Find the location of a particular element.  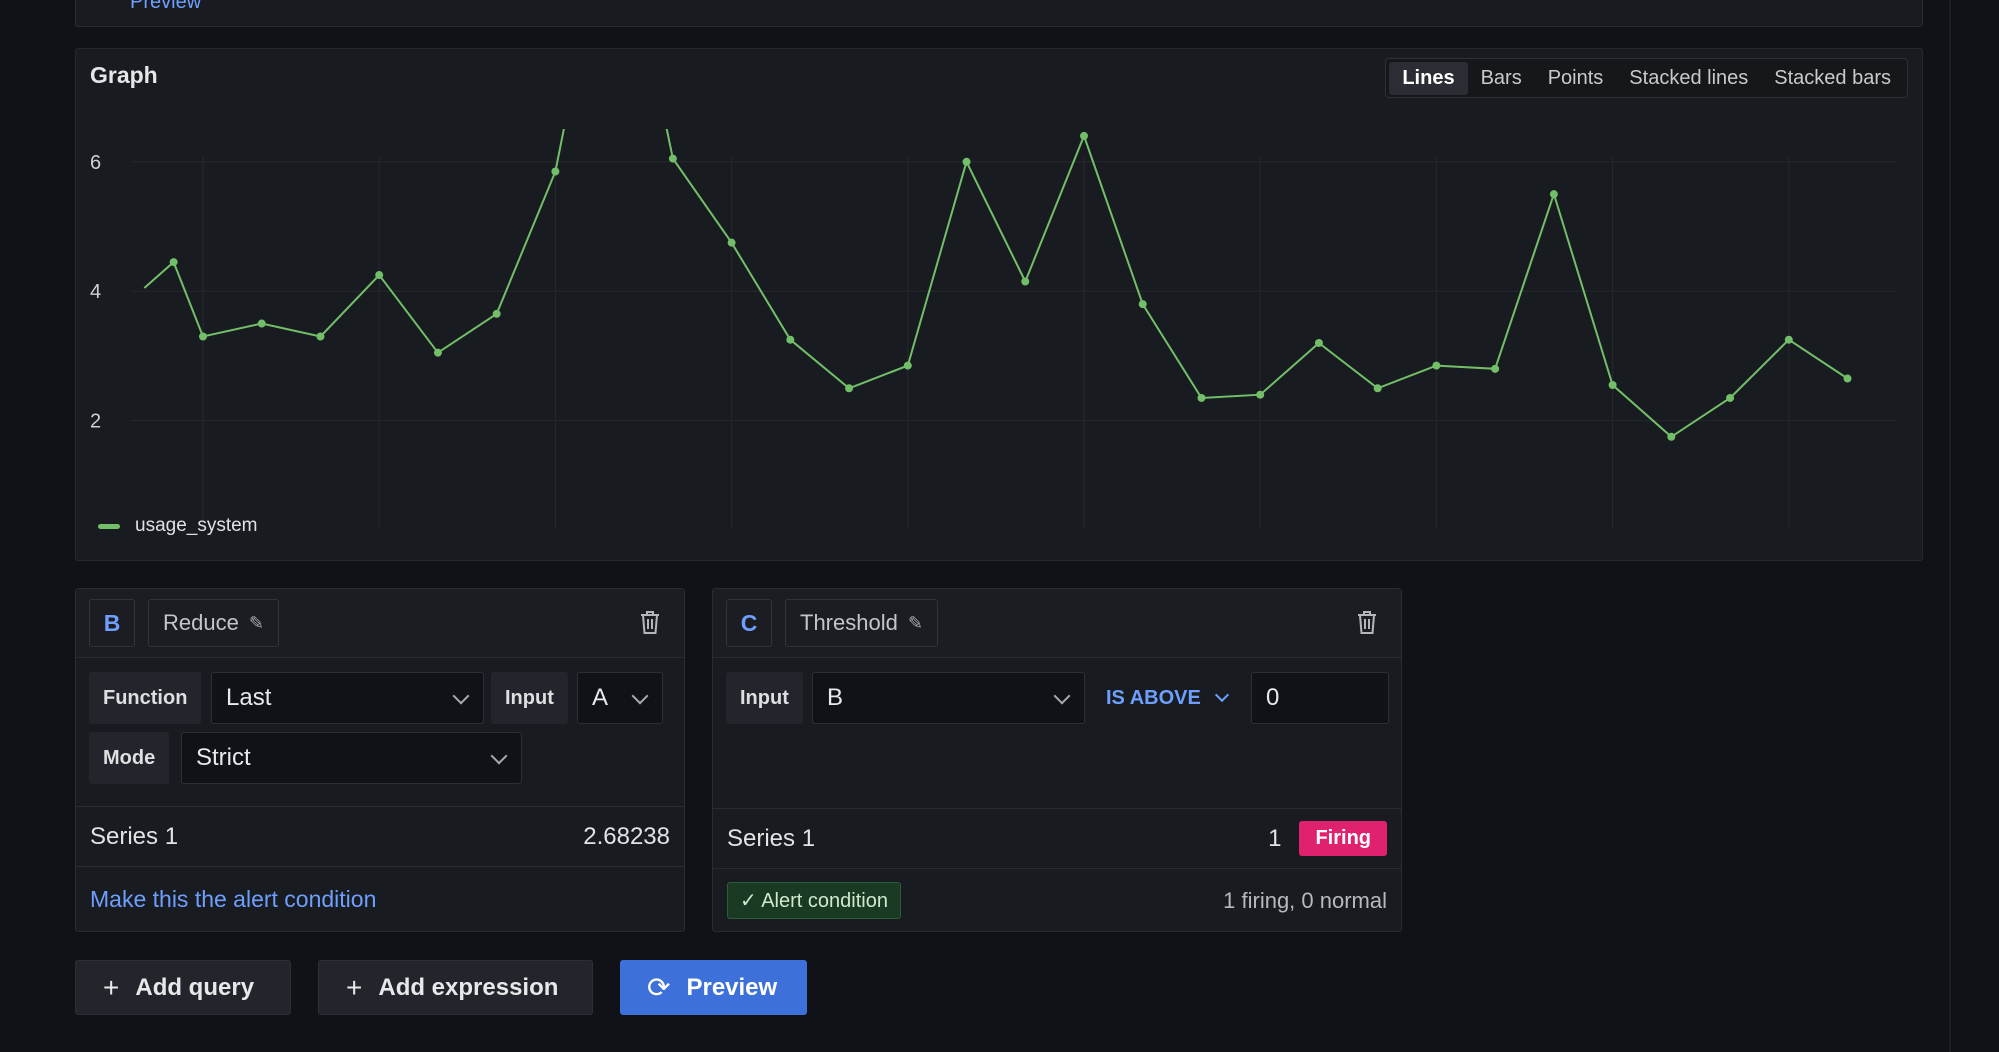

function-label: Function is located at coordinates (145, 698).